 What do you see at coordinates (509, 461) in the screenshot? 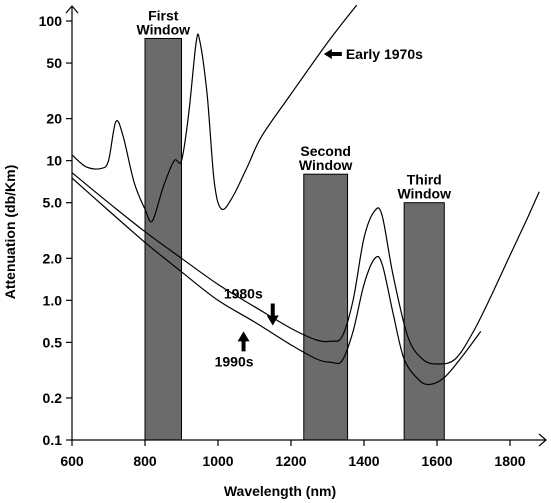
I see `x-tick-label-1800: 1800` at bounding box center [509, 461].